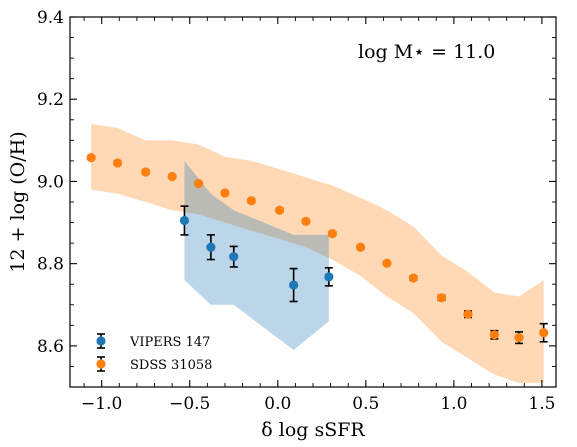 This screenshot has width=577, height=447. I want to click on y-tick-label: 9.0, so click(50, 182).